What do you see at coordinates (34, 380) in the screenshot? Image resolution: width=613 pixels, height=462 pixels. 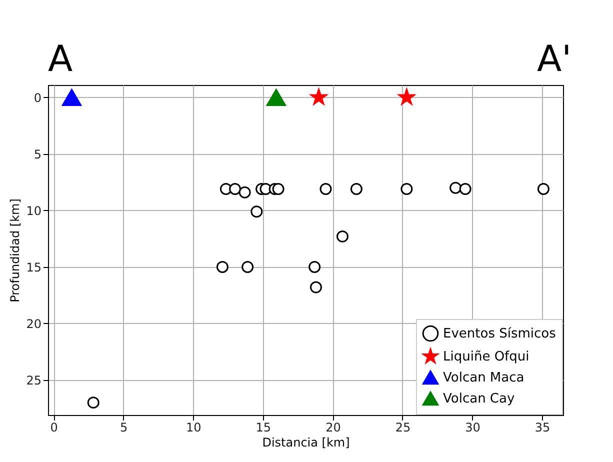 I see `y-tick-label: 25` at bounding box center [34, 380].